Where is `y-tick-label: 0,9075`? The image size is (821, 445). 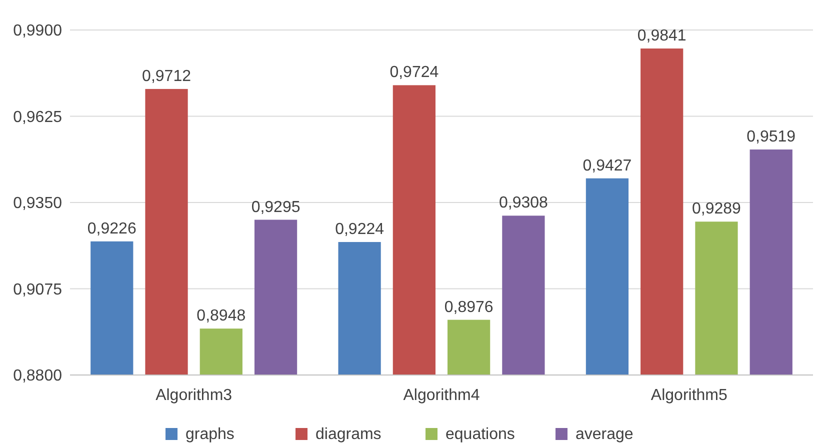 y-tick-label: 0,9075 is located at coordinates (37, 289).